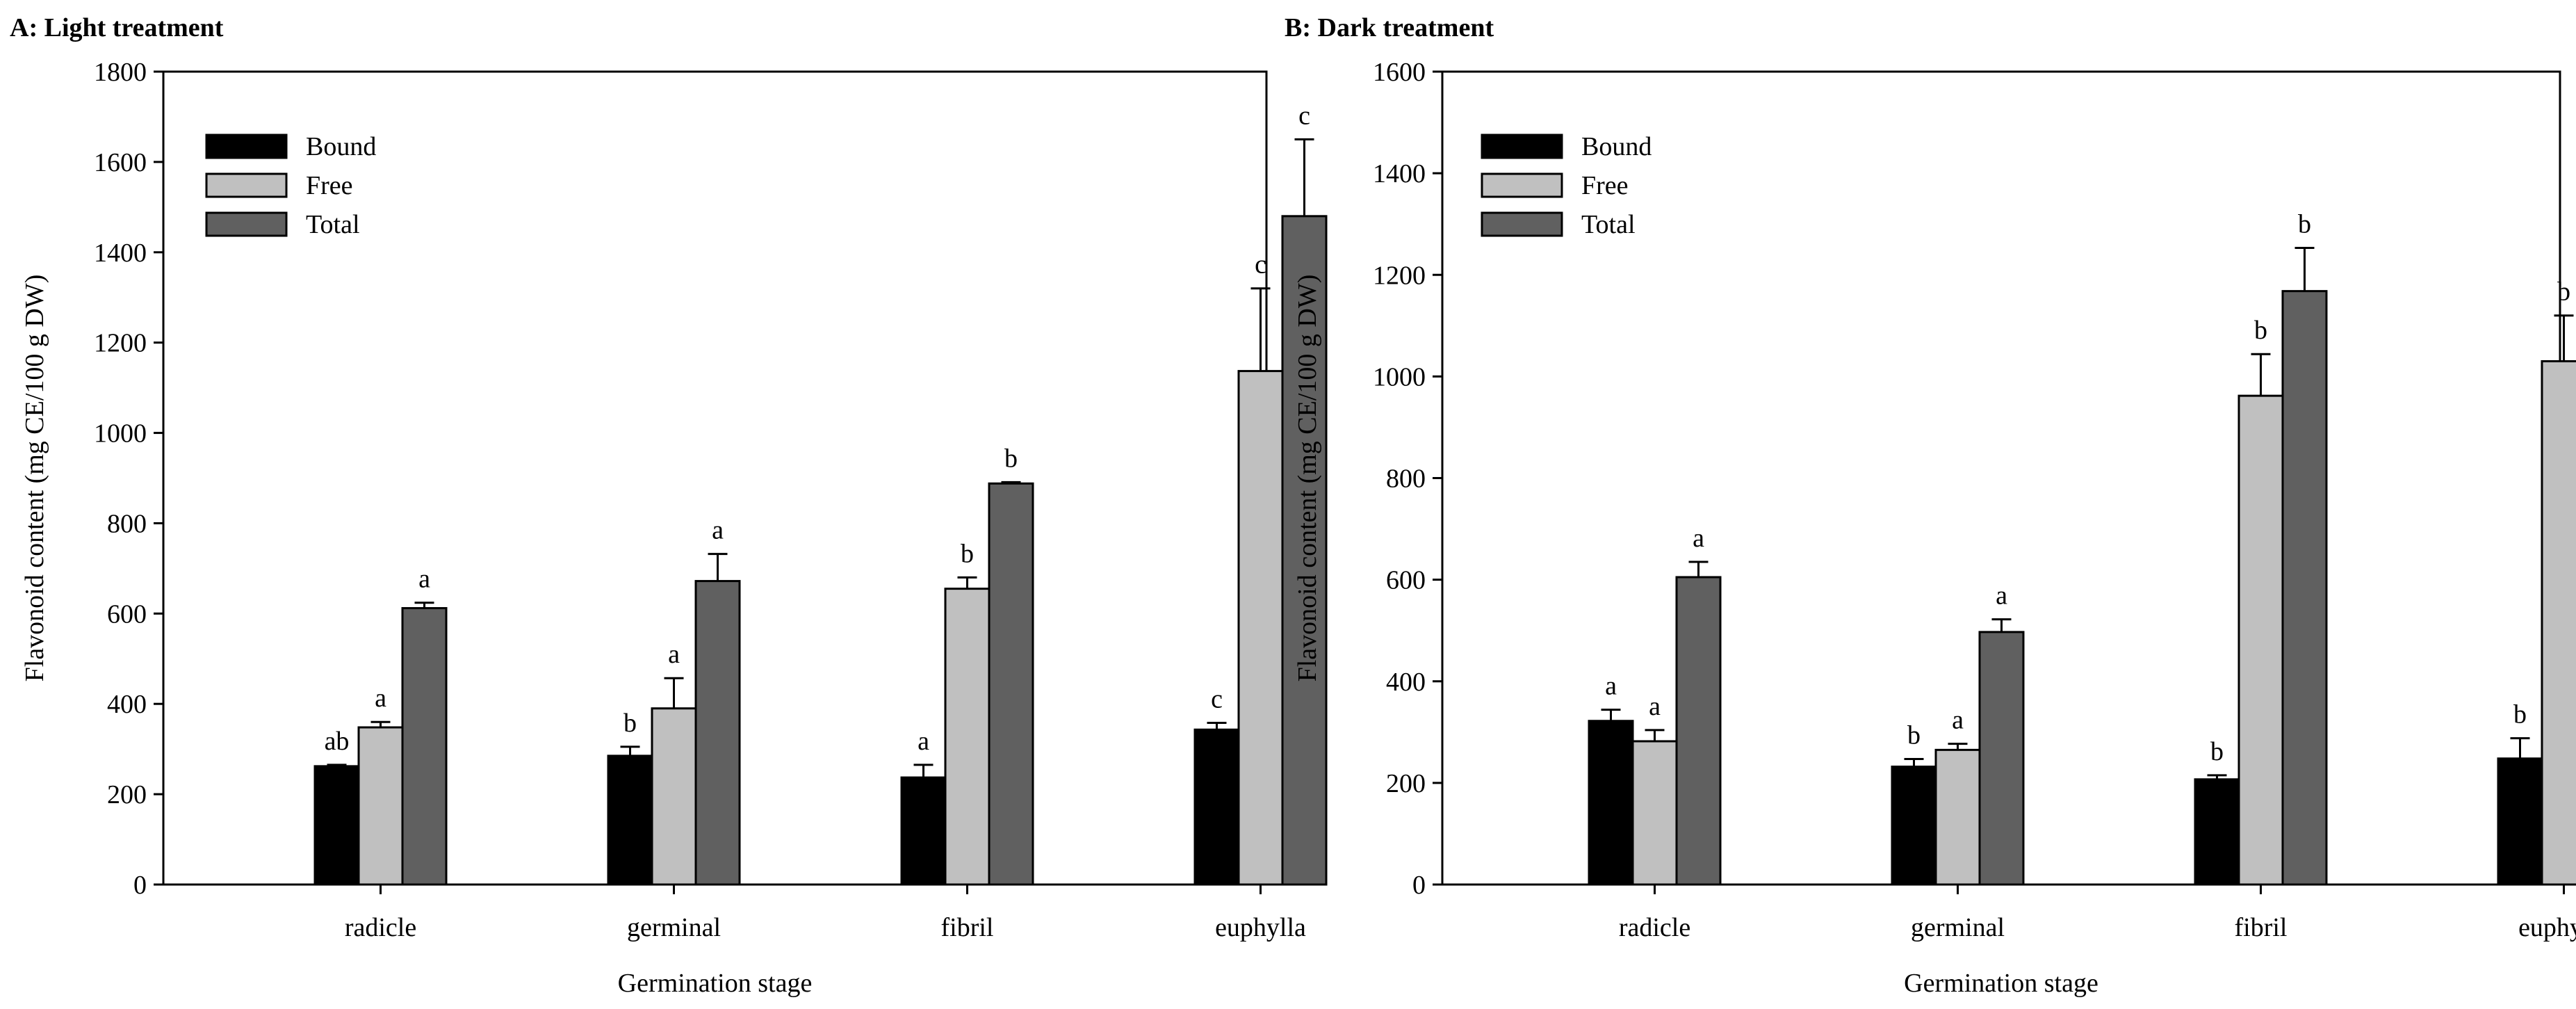  What do you see at coordinates (1260, 265) in the screenshot?
I see `sig-label-free-euphylla: c` at bounding box center [1260, 265].